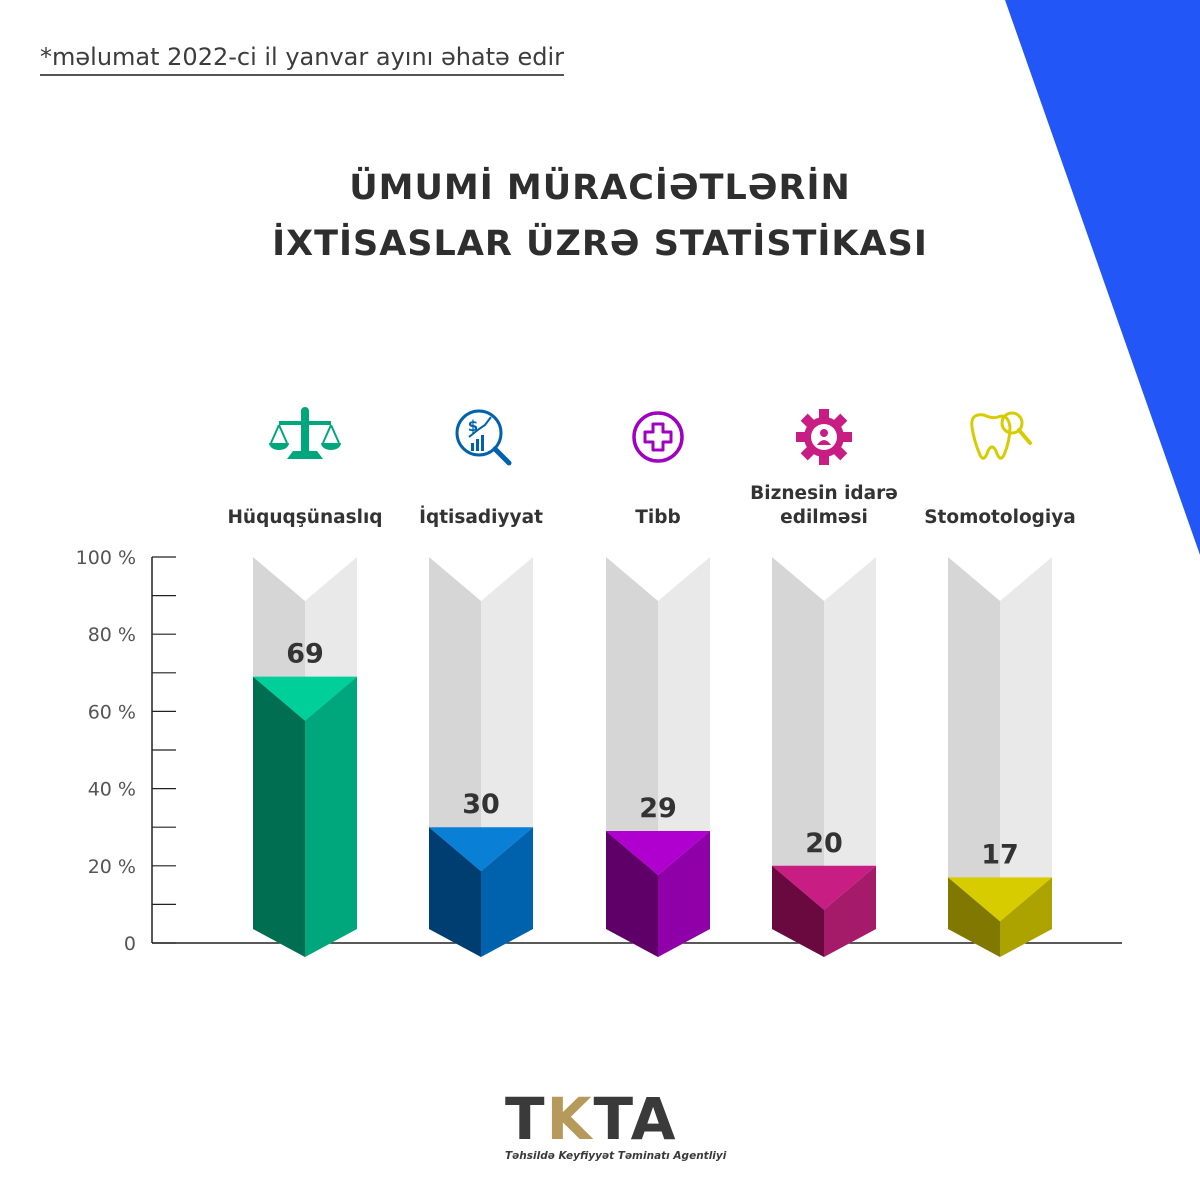 Image resolution: width=1200 pixels, height=1200 pixels. Describe the element at coordinates (824, 493) in the screenshot. I see `category-label: Biznesin idarə` at that location.